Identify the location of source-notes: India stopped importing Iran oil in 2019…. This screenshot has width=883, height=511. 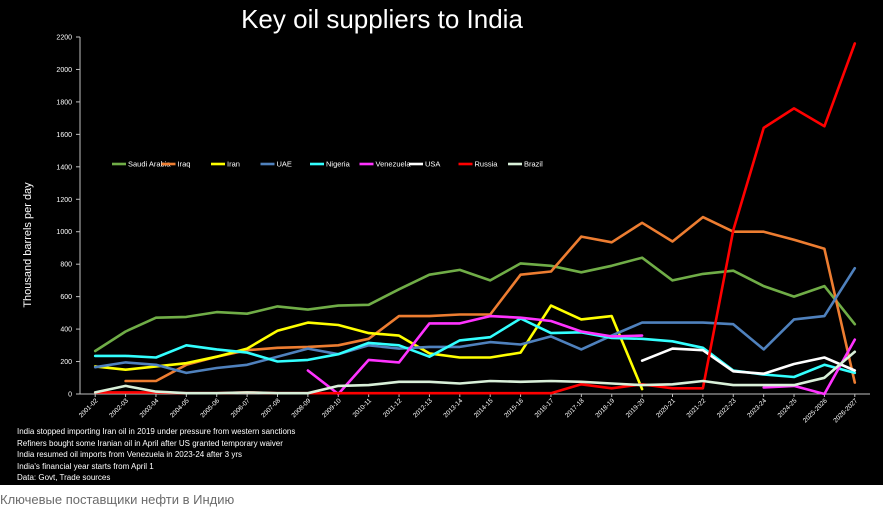
(156, 455).